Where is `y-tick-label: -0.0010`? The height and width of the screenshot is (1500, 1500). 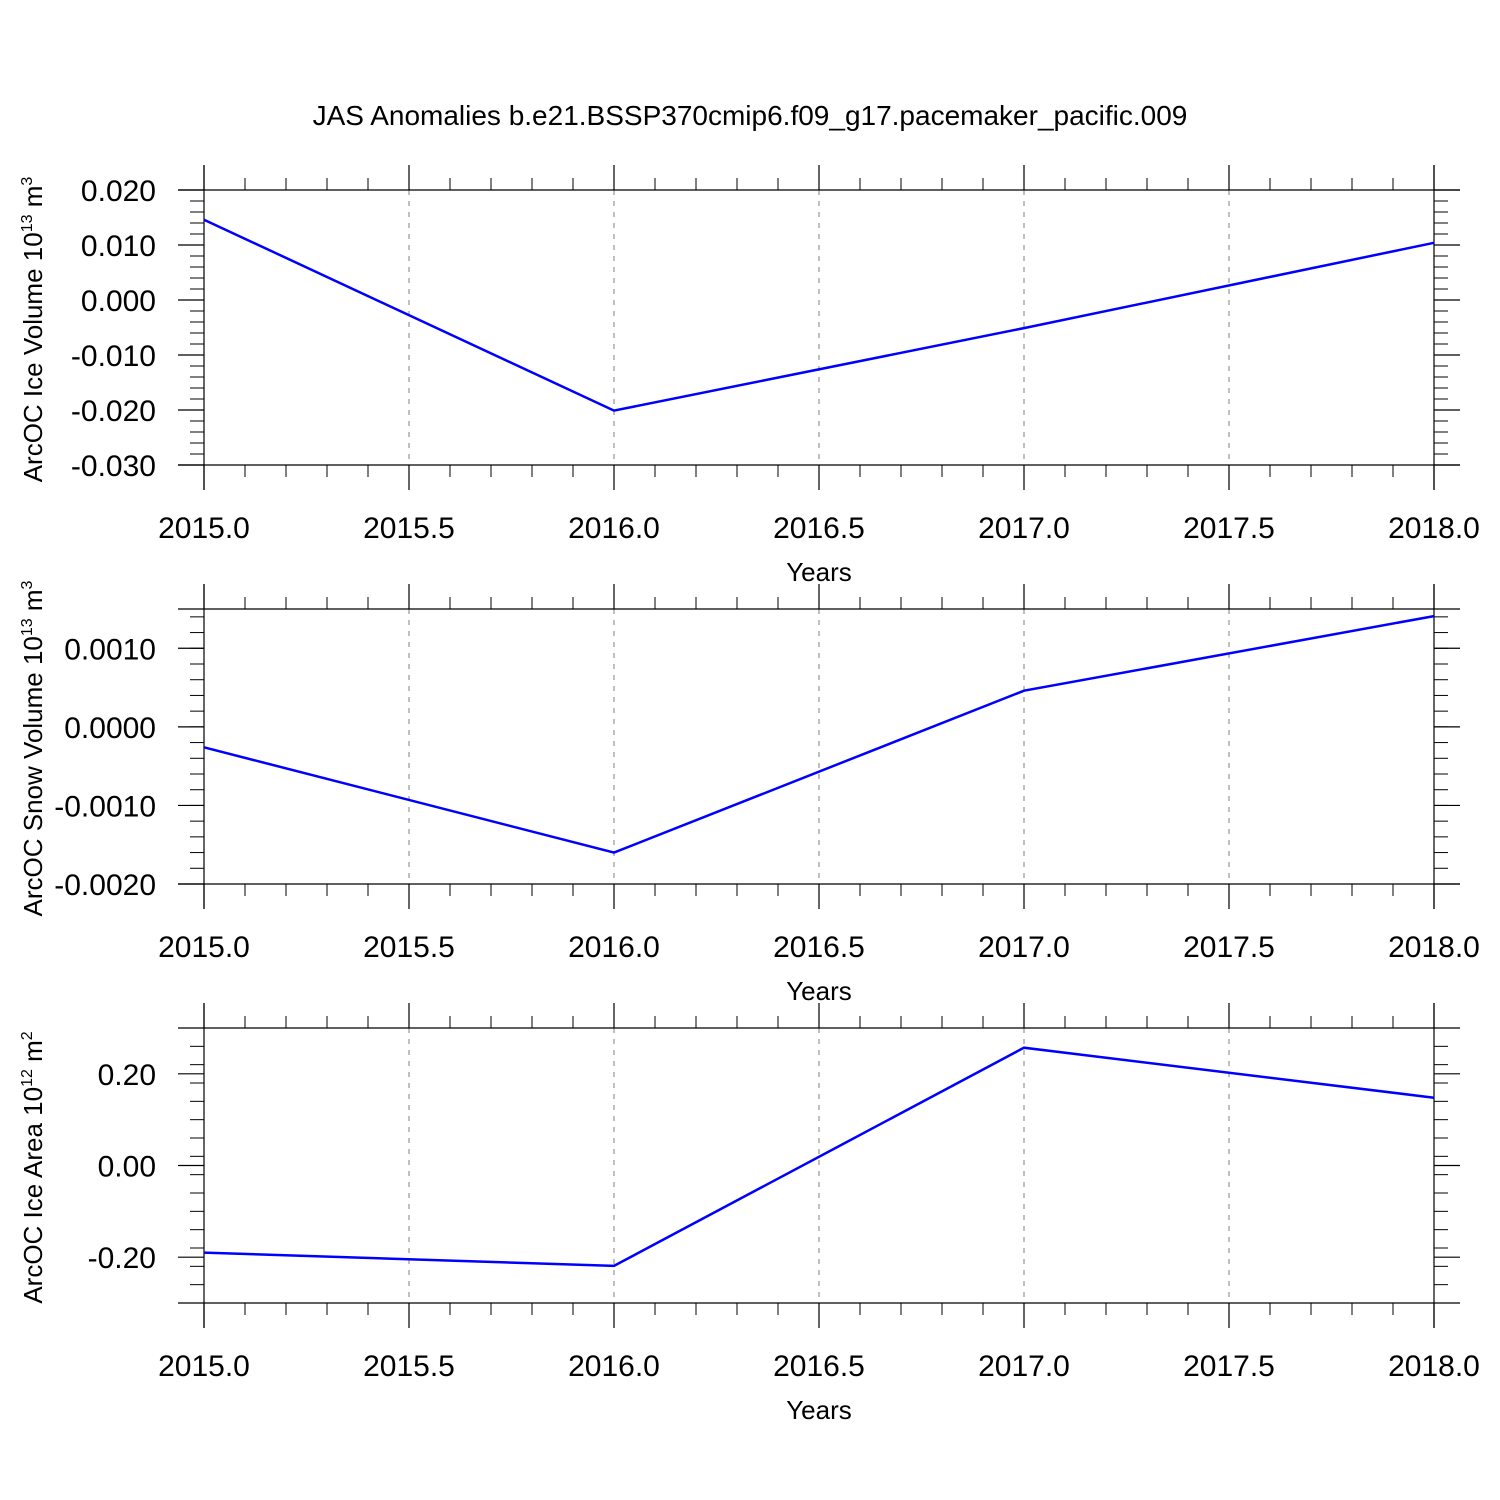 y-tick-label: -0.0010 is located at coordinates (105, 806).